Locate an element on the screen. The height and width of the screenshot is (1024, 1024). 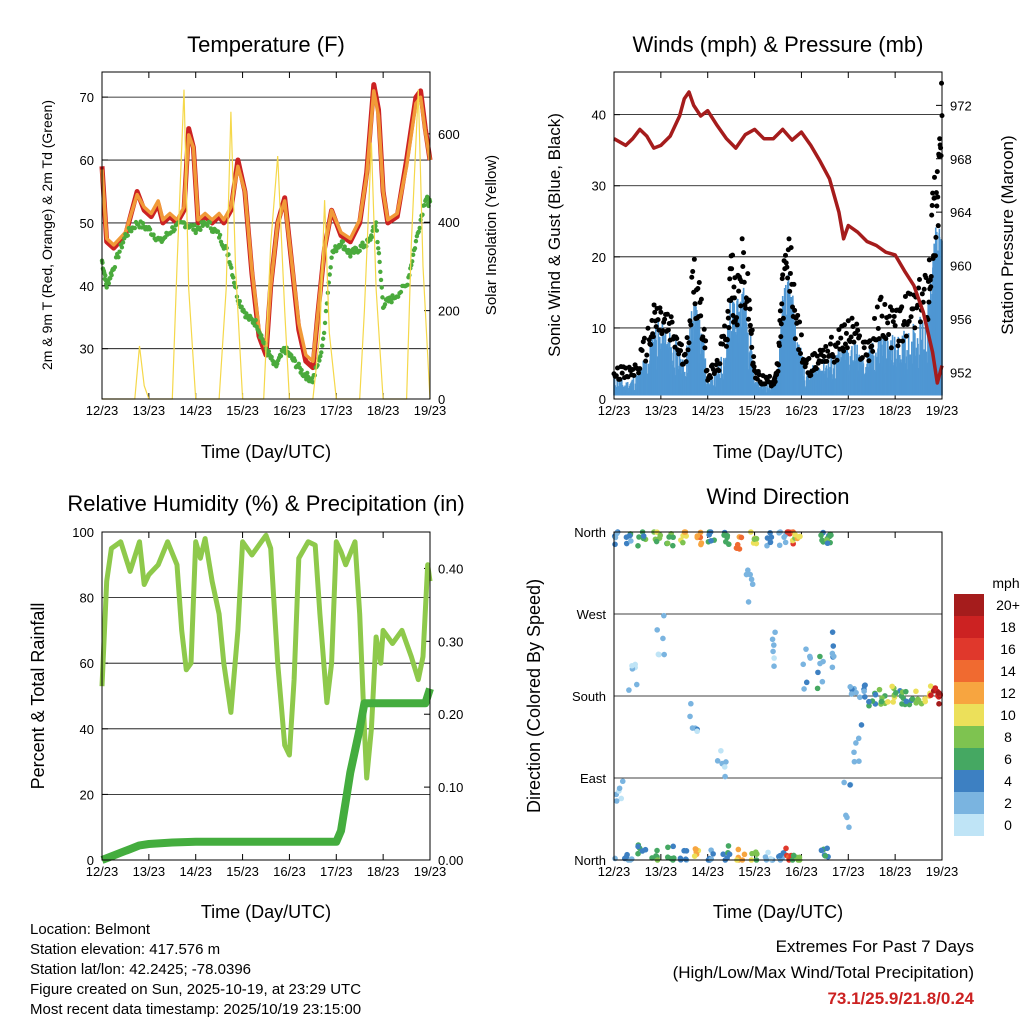
winds-x-tick-label: 12/23 is located at coordinates (614, 410).